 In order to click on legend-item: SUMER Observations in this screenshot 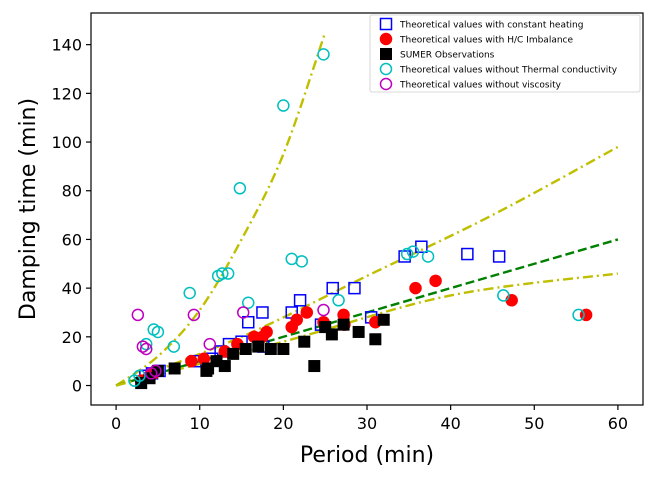, I will do `click(437, 54)`.